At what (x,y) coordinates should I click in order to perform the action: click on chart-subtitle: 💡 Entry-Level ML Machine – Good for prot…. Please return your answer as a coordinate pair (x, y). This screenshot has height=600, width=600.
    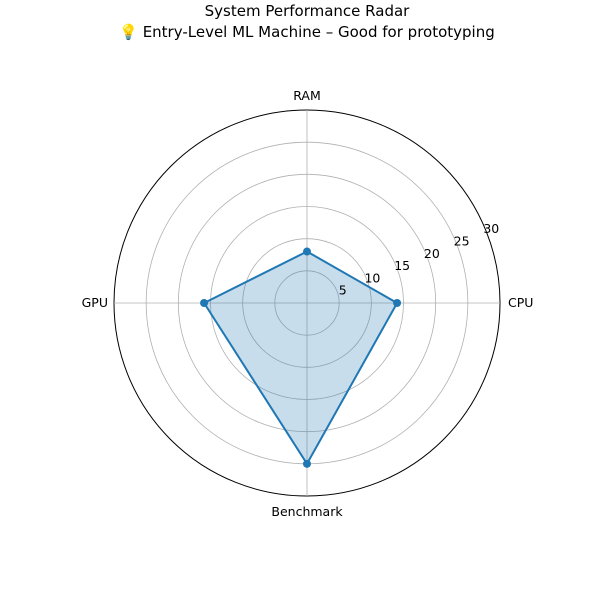
    Looking at the image, I should click on (307, 32).